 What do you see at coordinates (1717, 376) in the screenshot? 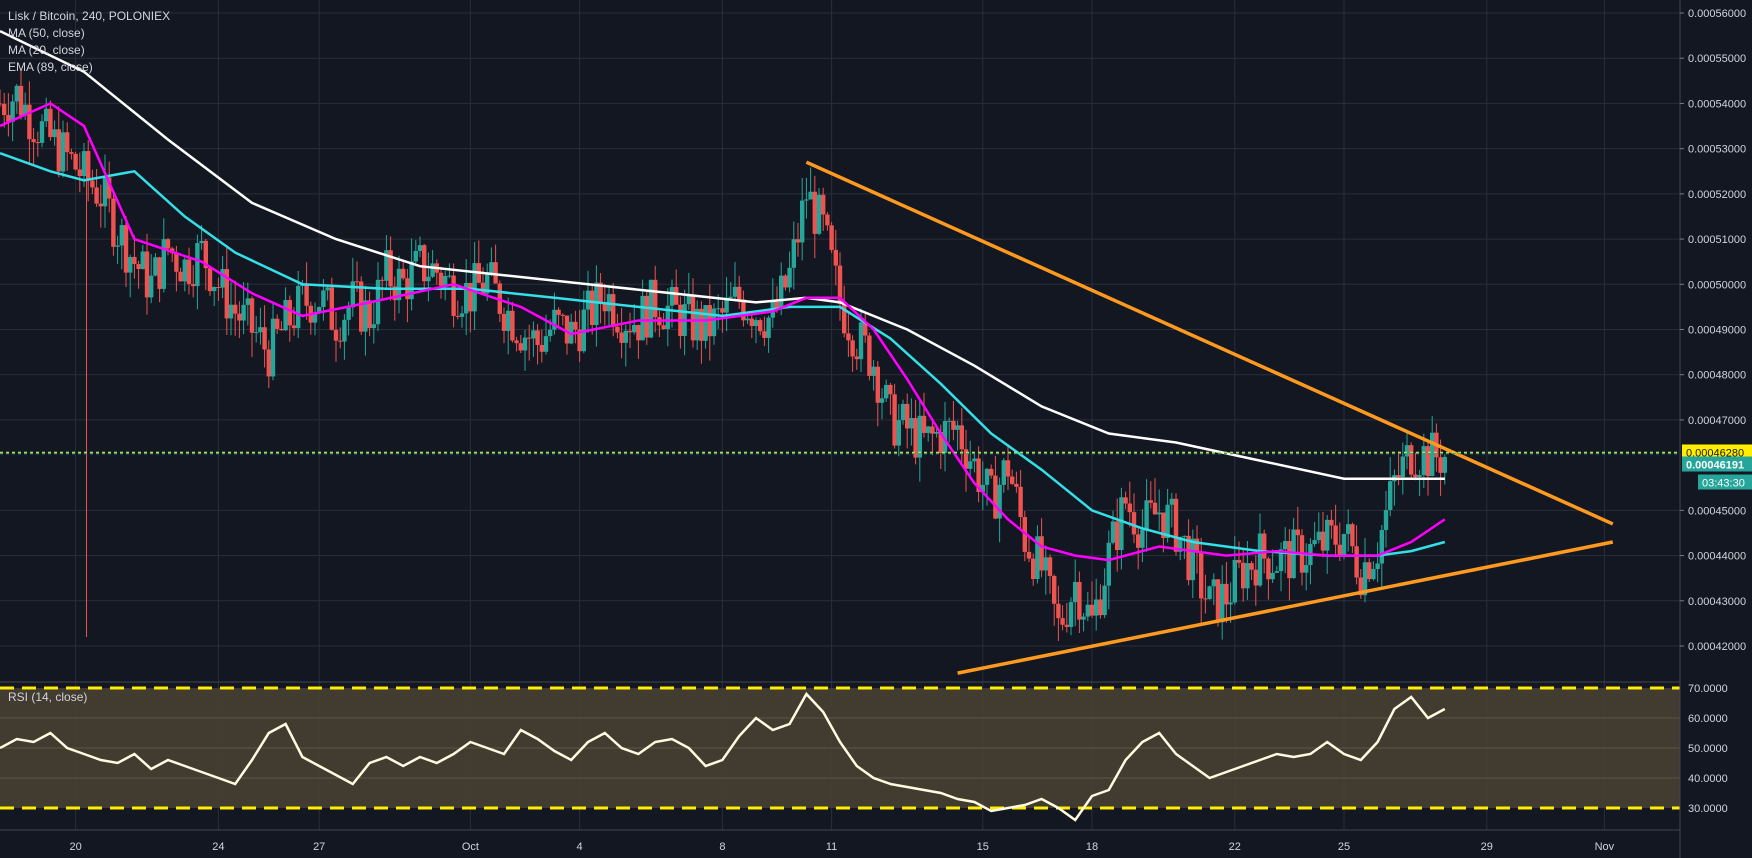
I see `price-tick-label: 0.00048000` at bounding box center [1717, 376].